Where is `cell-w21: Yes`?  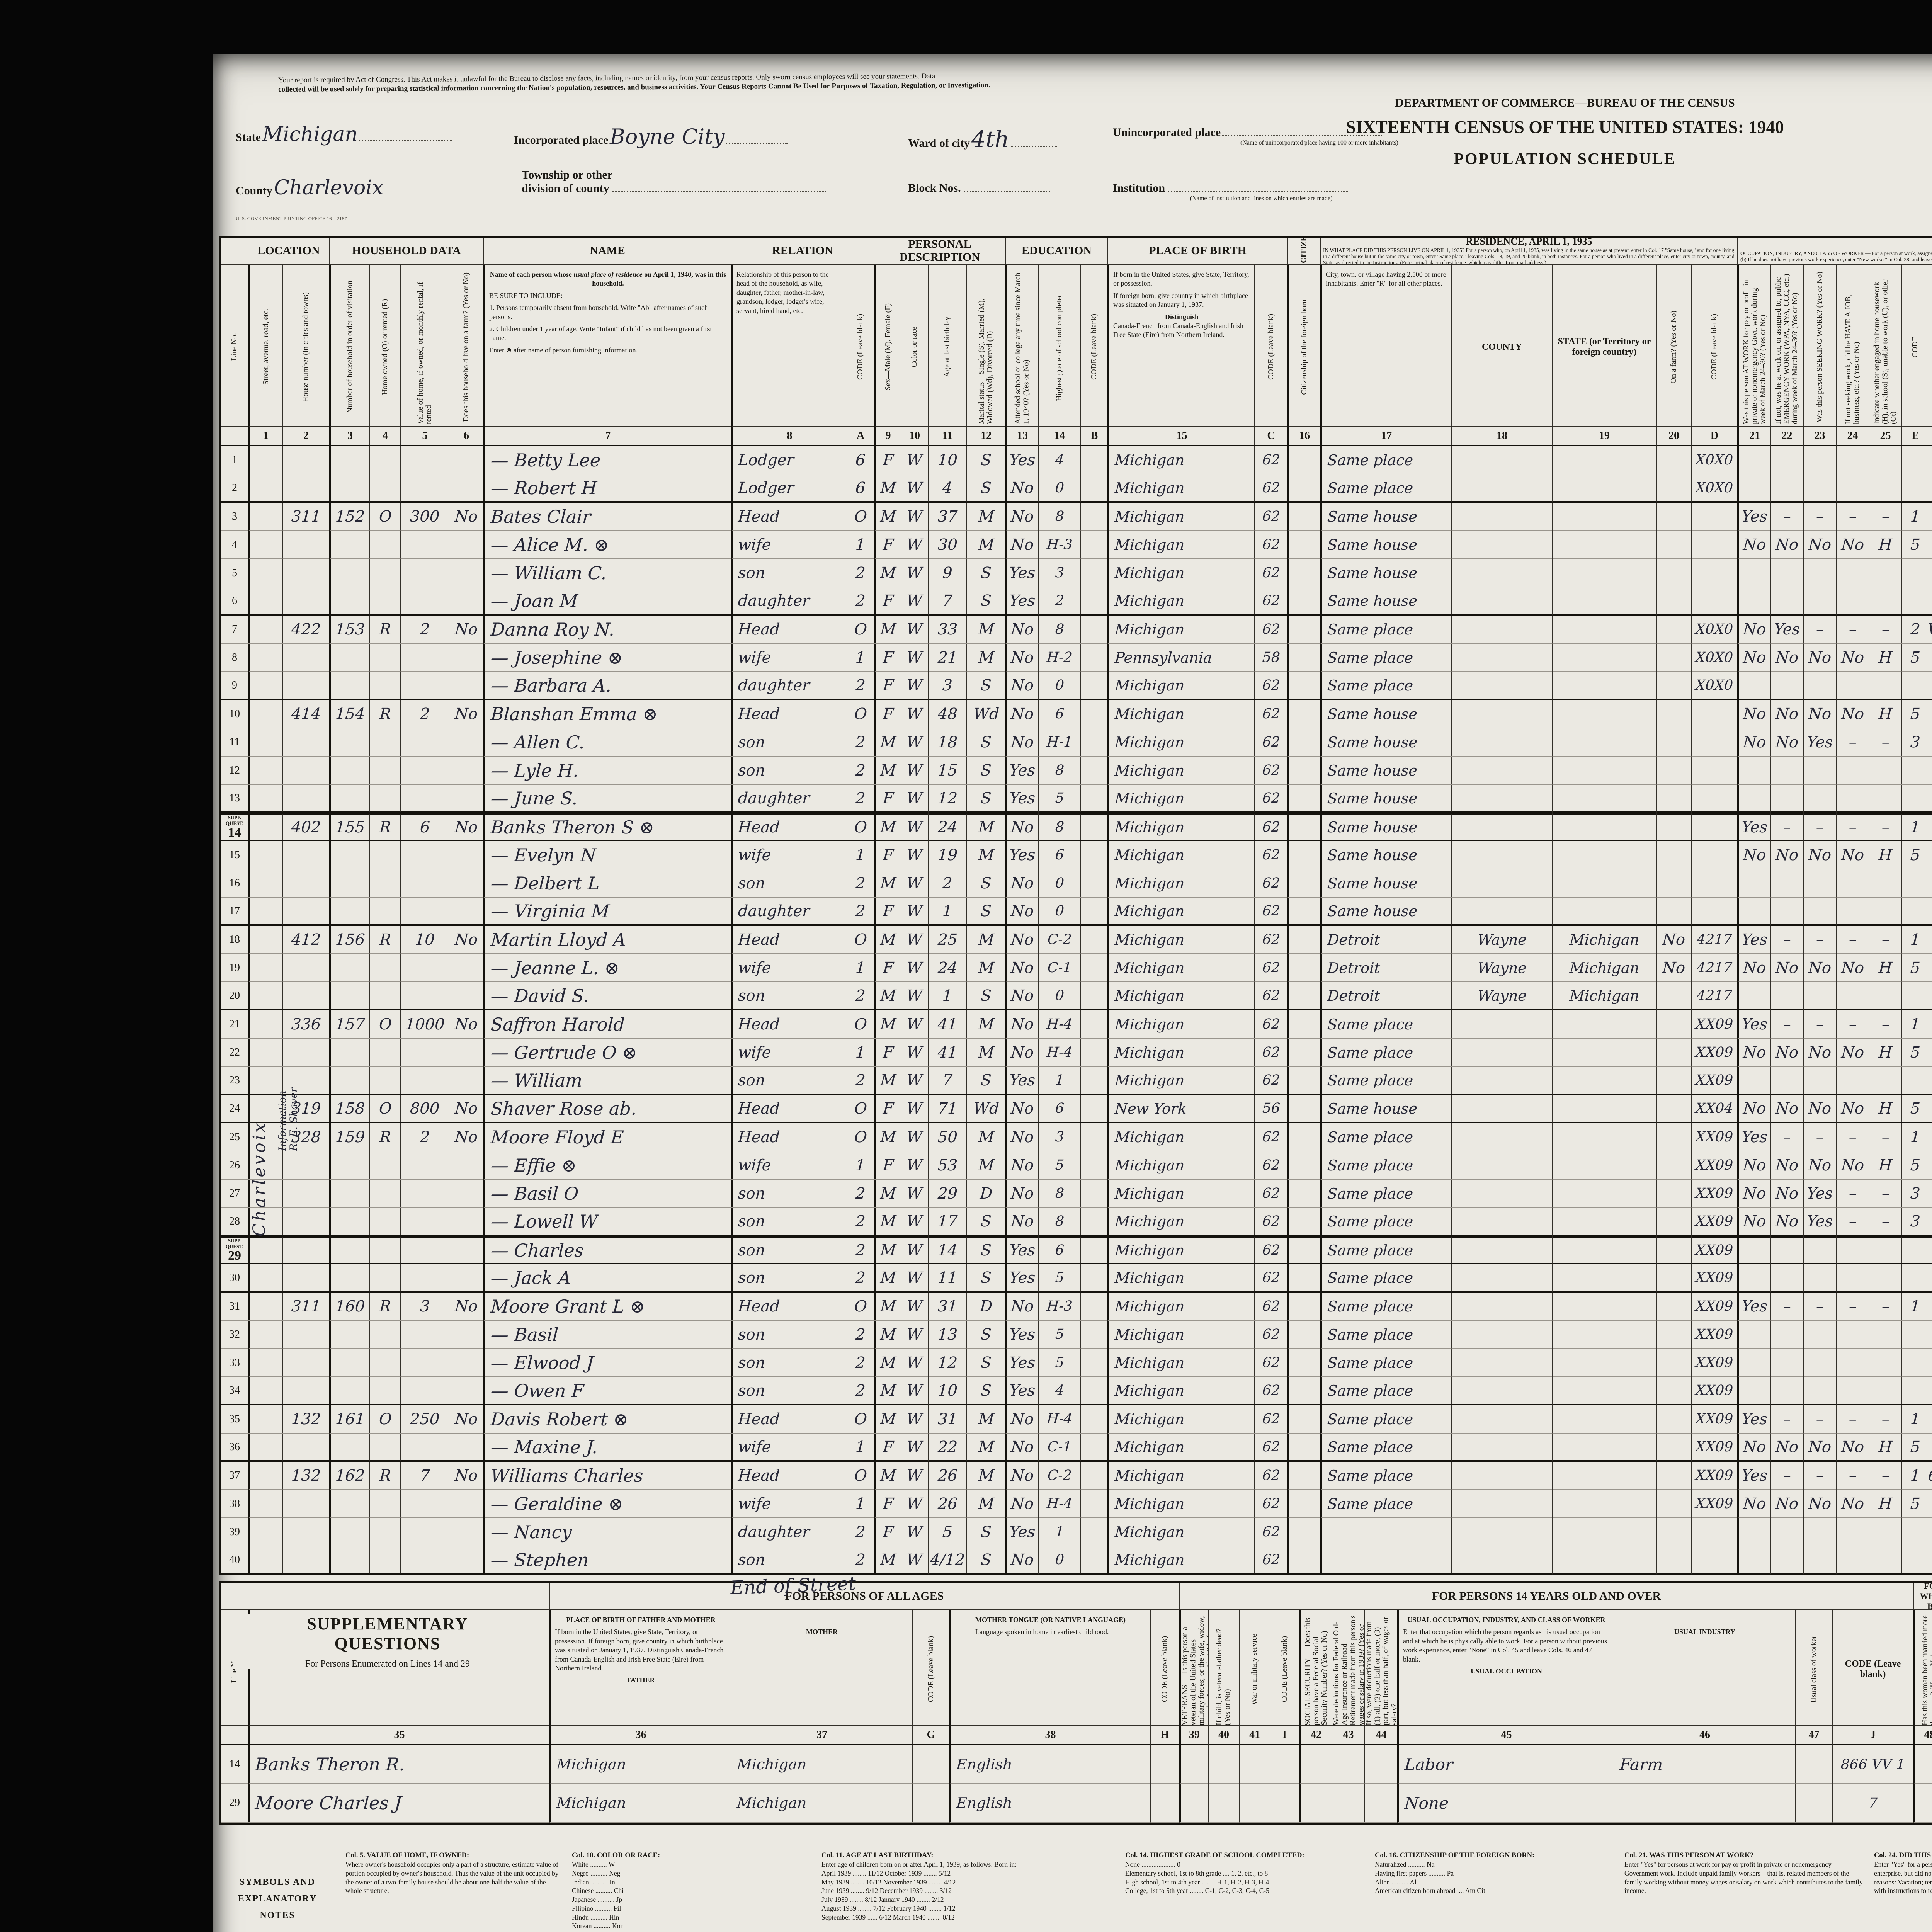
cell-w21: Yes is located at coordinates (1754, 517).